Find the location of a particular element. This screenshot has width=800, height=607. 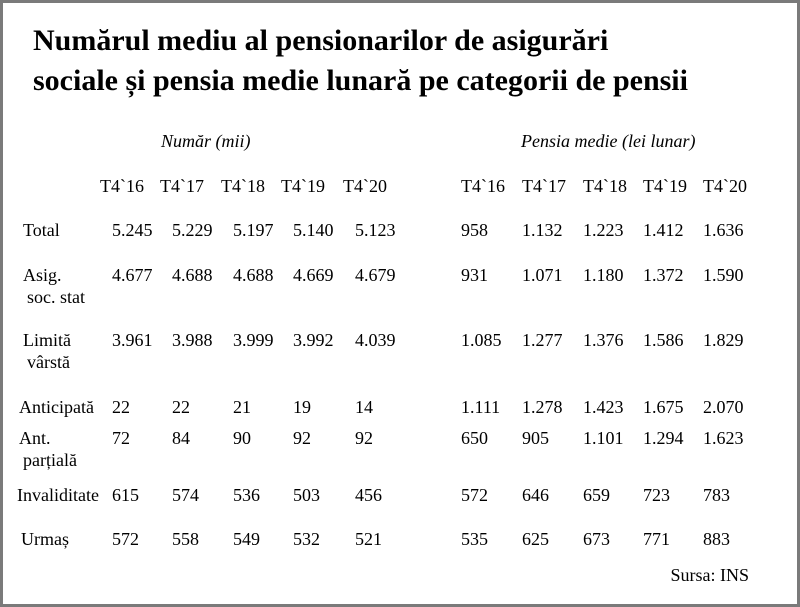

value-cell-pensia: 659 is located at coordinates (596, 495).